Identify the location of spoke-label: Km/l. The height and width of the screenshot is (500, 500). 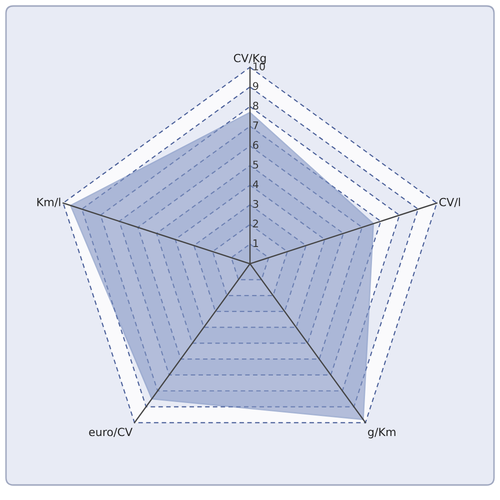
(48, 203).